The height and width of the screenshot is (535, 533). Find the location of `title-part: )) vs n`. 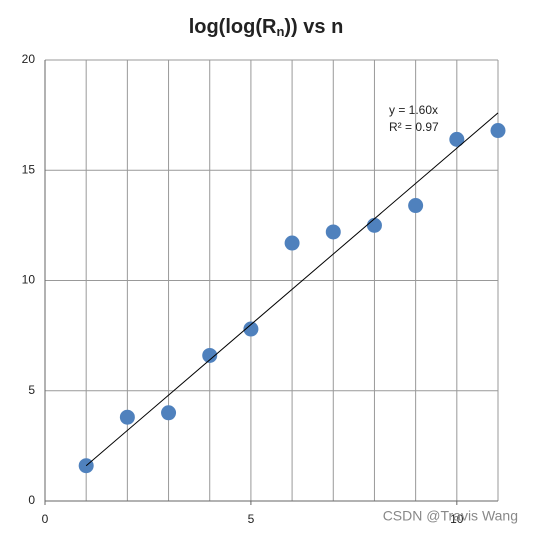

title-part: )) vs n is located at coordinates (313, 27).